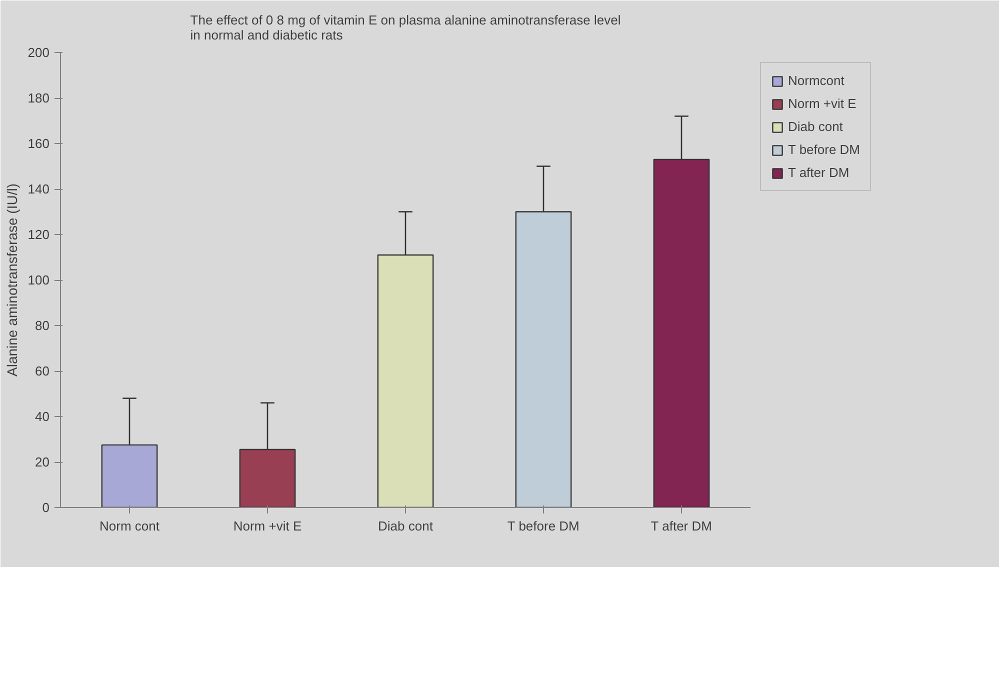  Describe the element at coordinates (815, 126) in the screenshot. I see `legend-label: Diab cont` at that location.